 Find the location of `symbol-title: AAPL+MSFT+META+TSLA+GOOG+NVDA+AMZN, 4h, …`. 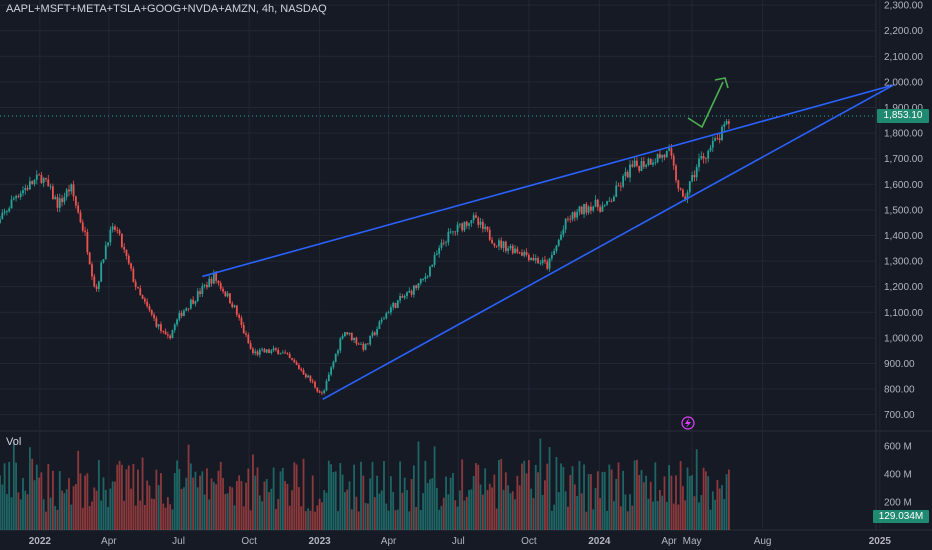

symbol-title: AAPL+MSFT+META+TSLA+GOOG+NVDA+AMZN, 4h, … is located at coordinates (166, 9).